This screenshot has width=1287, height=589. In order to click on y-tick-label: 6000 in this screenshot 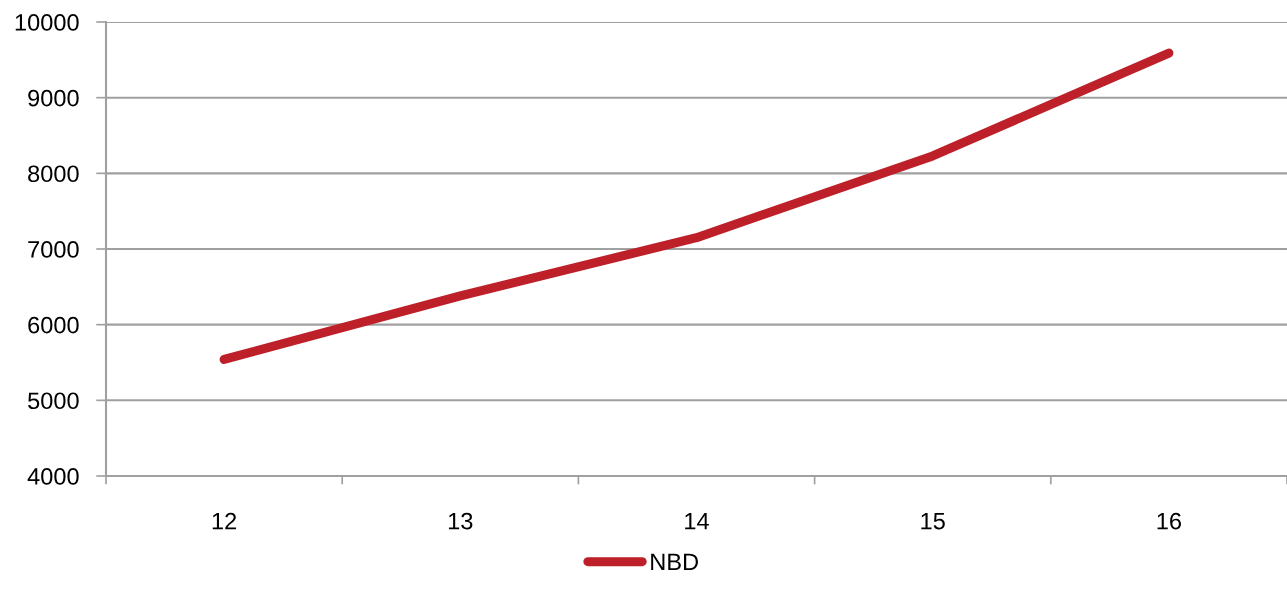, I will do `click(53, 325)`.